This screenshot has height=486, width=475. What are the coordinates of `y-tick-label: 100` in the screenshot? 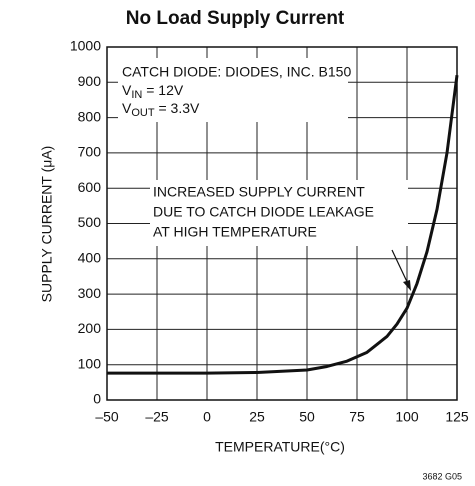 It's located at (90, 363).